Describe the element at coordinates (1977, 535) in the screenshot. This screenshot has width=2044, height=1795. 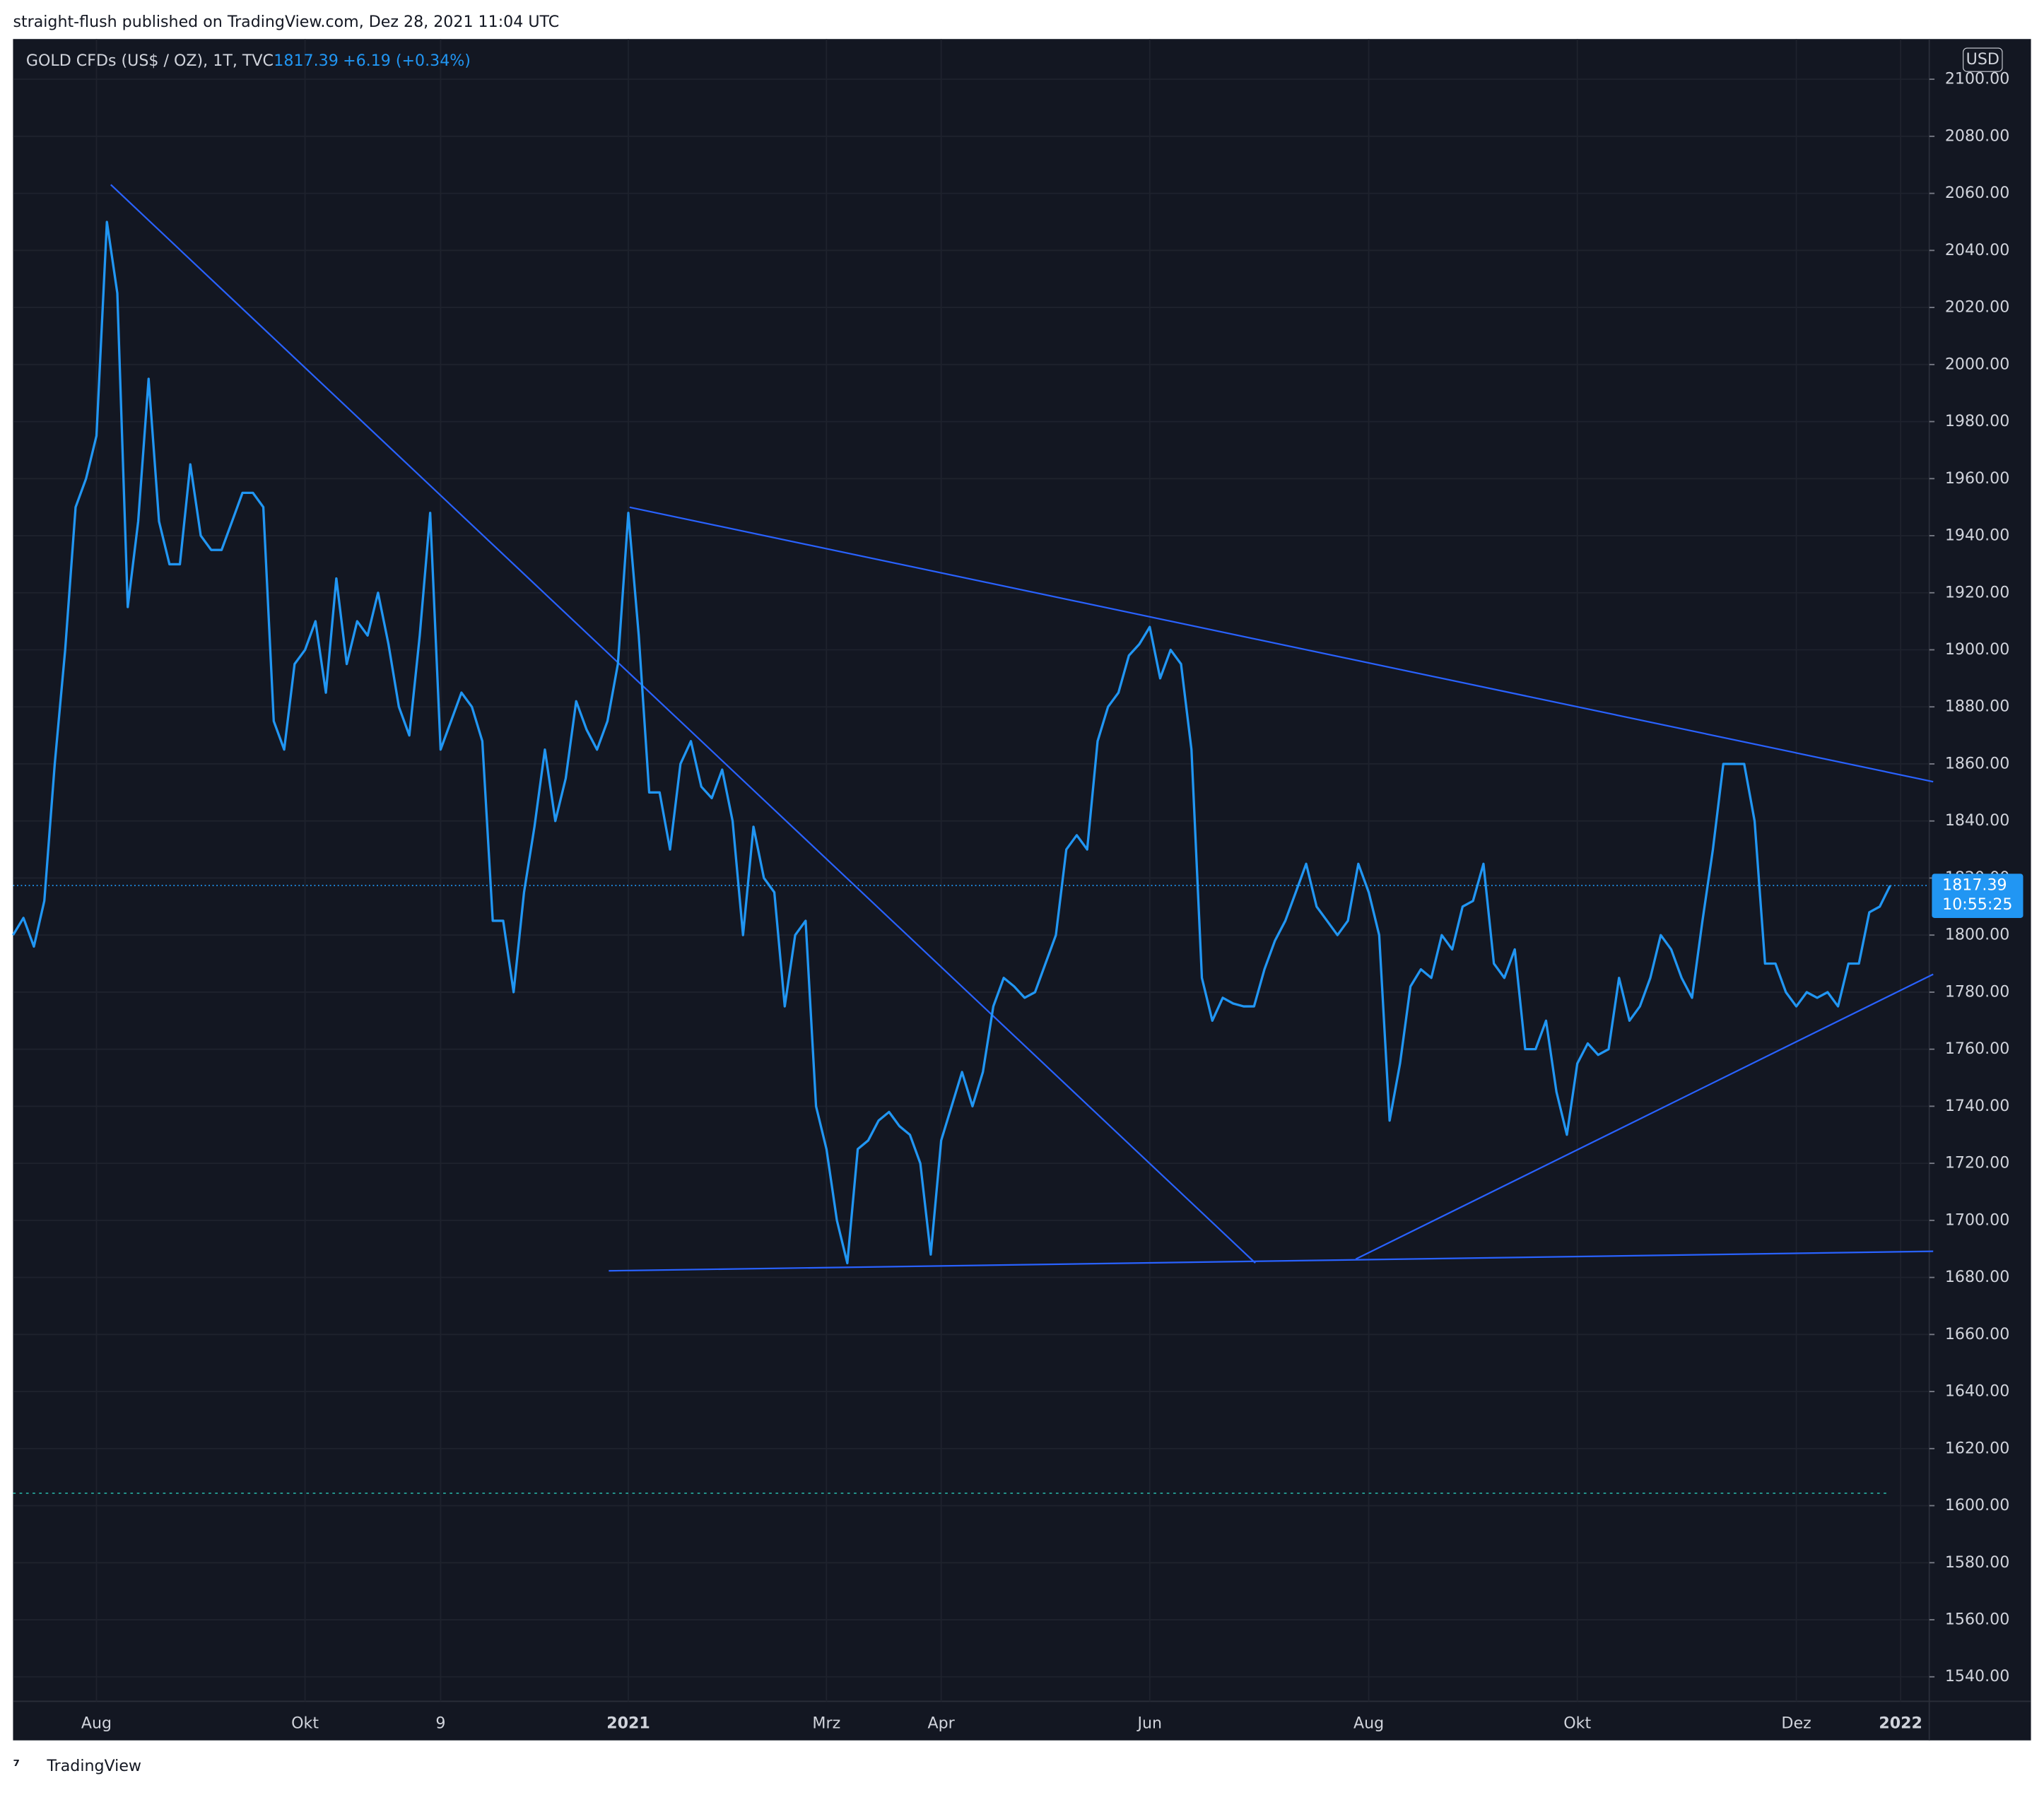
I see `y-tick-label: 1940.00` at that location.